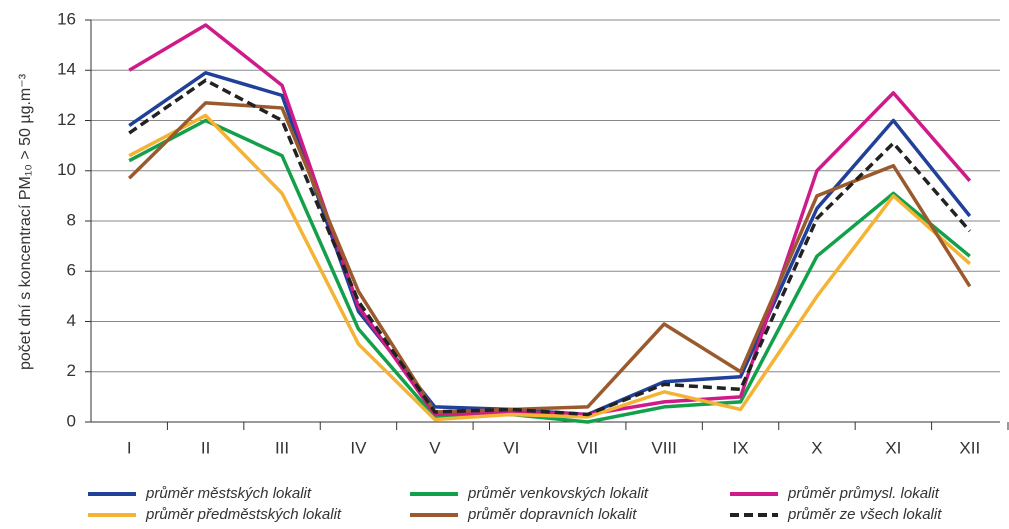  I want to click on legend-label: průměr městských lokalit, so click(228, 493).